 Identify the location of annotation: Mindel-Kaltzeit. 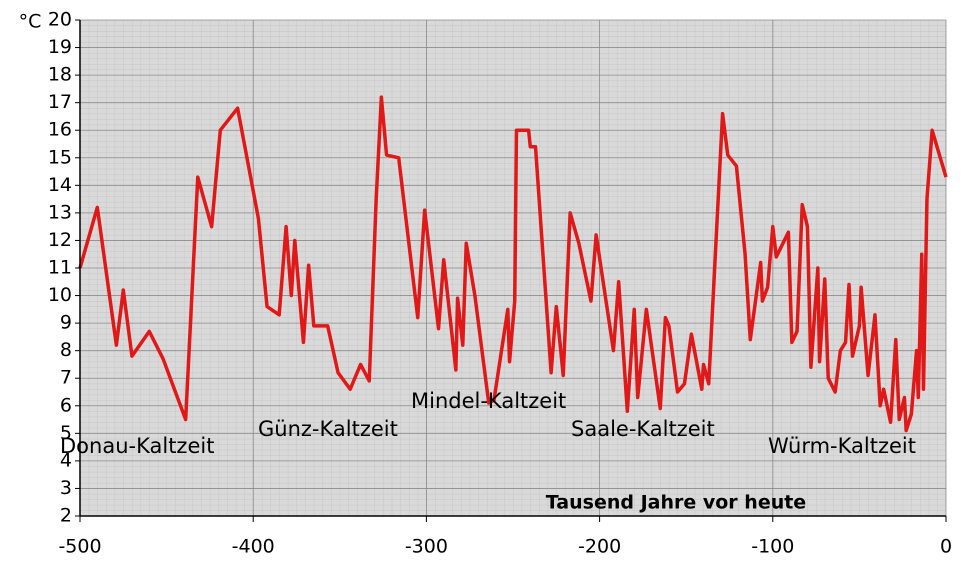
(488, 401).